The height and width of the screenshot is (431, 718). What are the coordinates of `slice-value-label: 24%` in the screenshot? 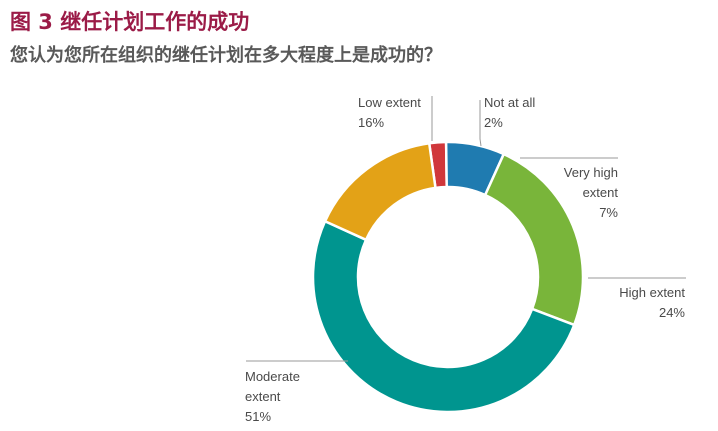 It's located at (672, 312).